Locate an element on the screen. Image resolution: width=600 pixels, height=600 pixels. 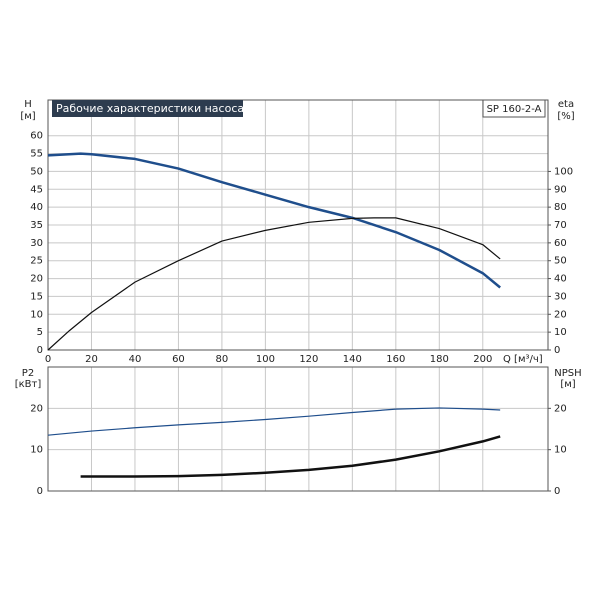
y-tick-label: 45 is located at coordinates (36, 189).